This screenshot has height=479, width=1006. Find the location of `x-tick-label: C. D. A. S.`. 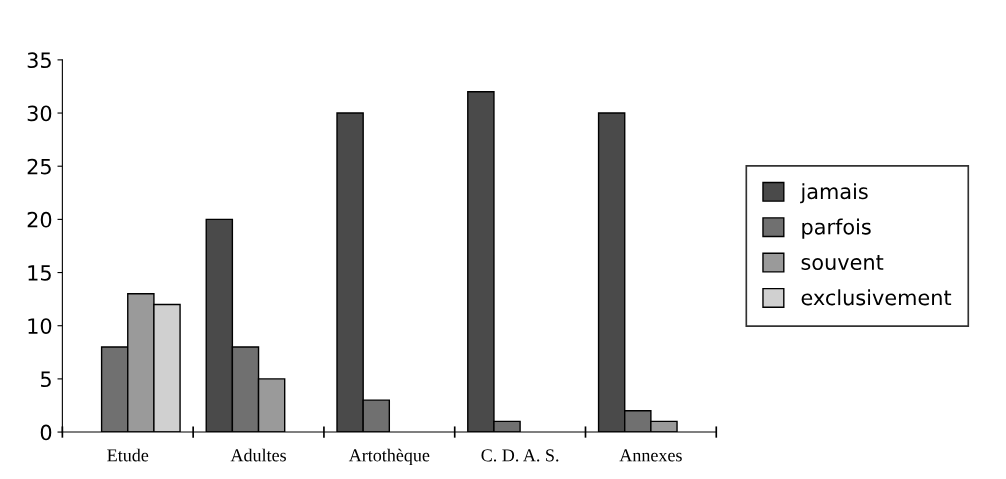

x-tick-label: C. D. A. S. is located at coordinates (520, 455).